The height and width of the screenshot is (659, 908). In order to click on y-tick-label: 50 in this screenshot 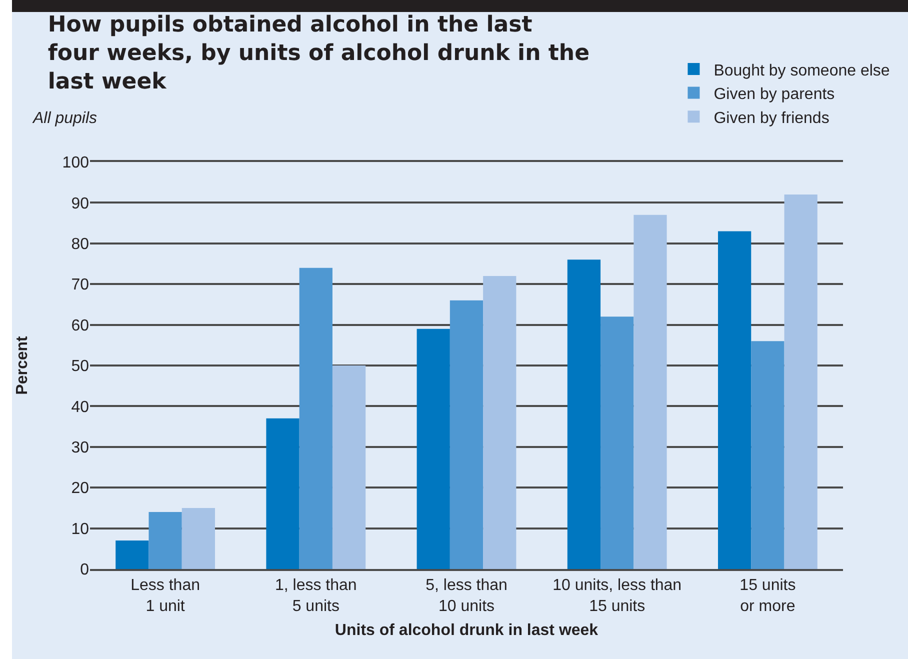, I will do `click(80, 367)`.